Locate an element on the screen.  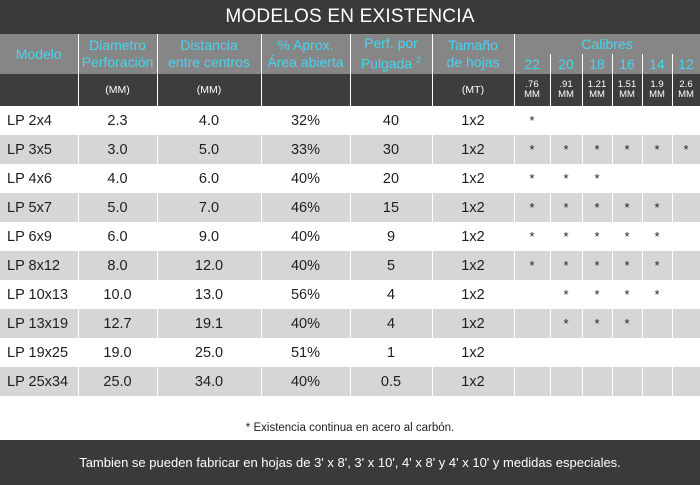
header-perf: Perf. por Pulgada 2 is located at coordinates (391, 54).